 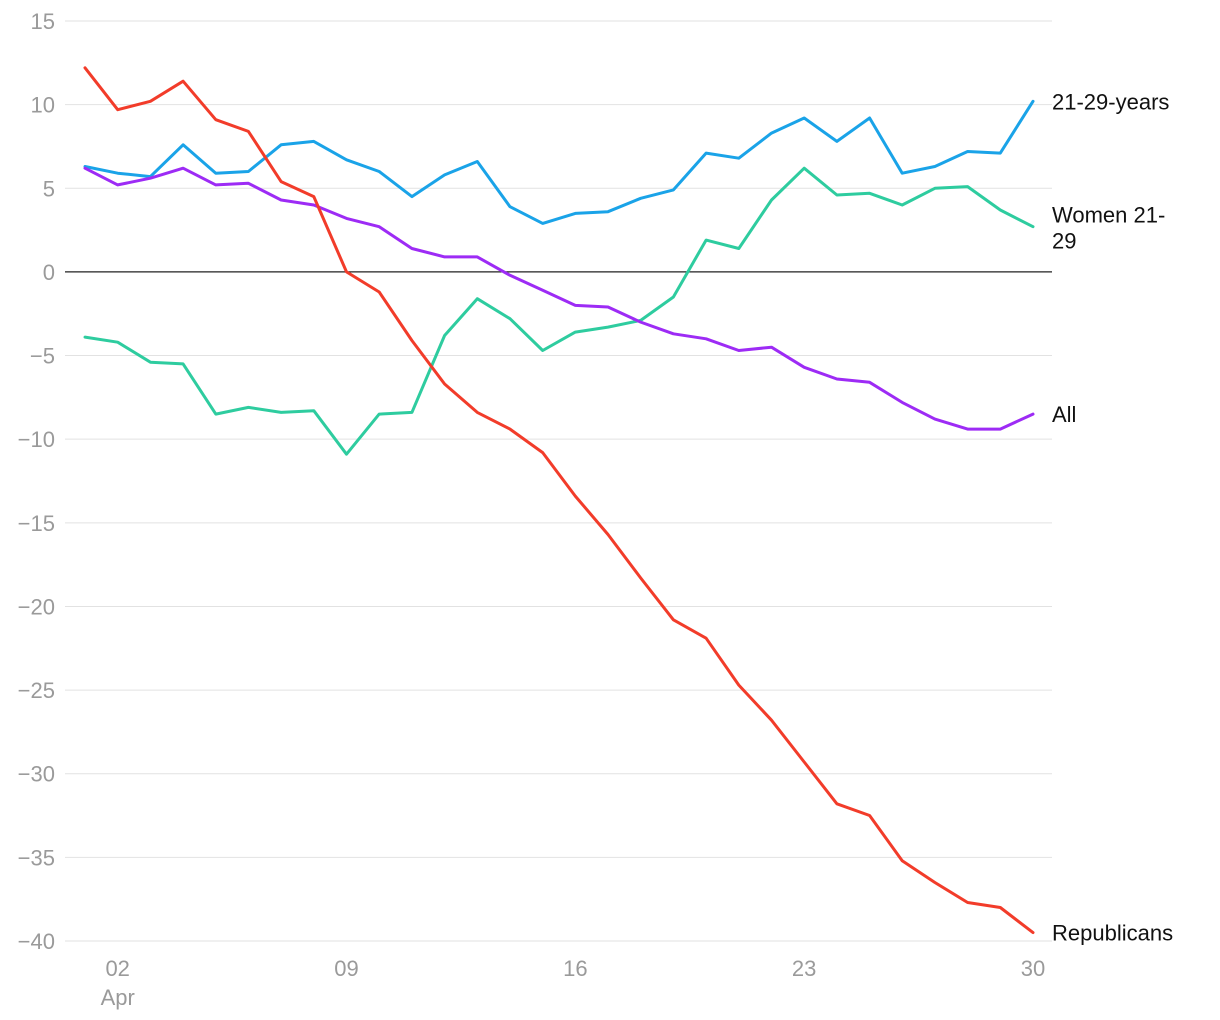 I want to click on series-labels: 21-29-years Women 21-29 All Republicans, so click(x=1112, y=517).